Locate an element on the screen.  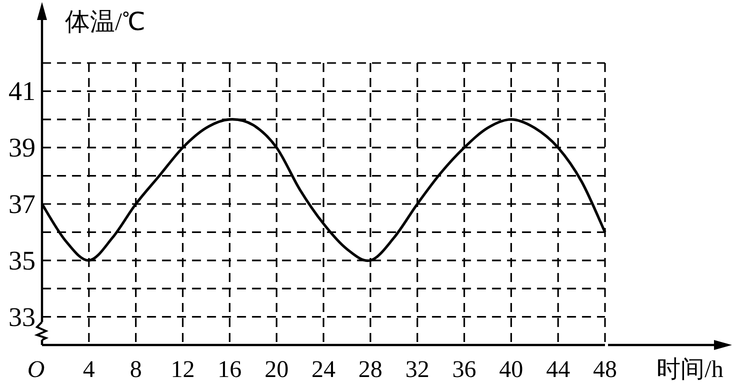
x-tick-label: O is located at coordinates (36, 370).